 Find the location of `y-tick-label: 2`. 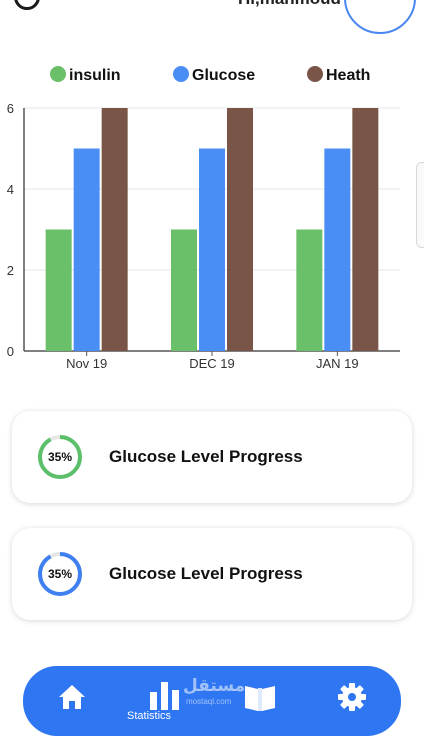

y-tick-label: 2 is located at coordinates (10, 270).